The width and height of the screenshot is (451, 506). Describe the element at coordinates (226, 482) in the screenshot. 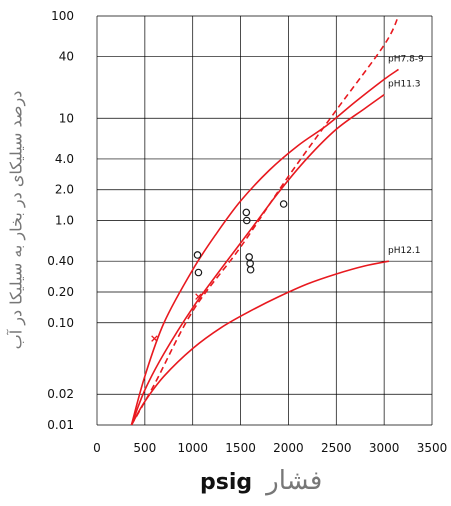

I see `x-axis-unit: psig` at that location.